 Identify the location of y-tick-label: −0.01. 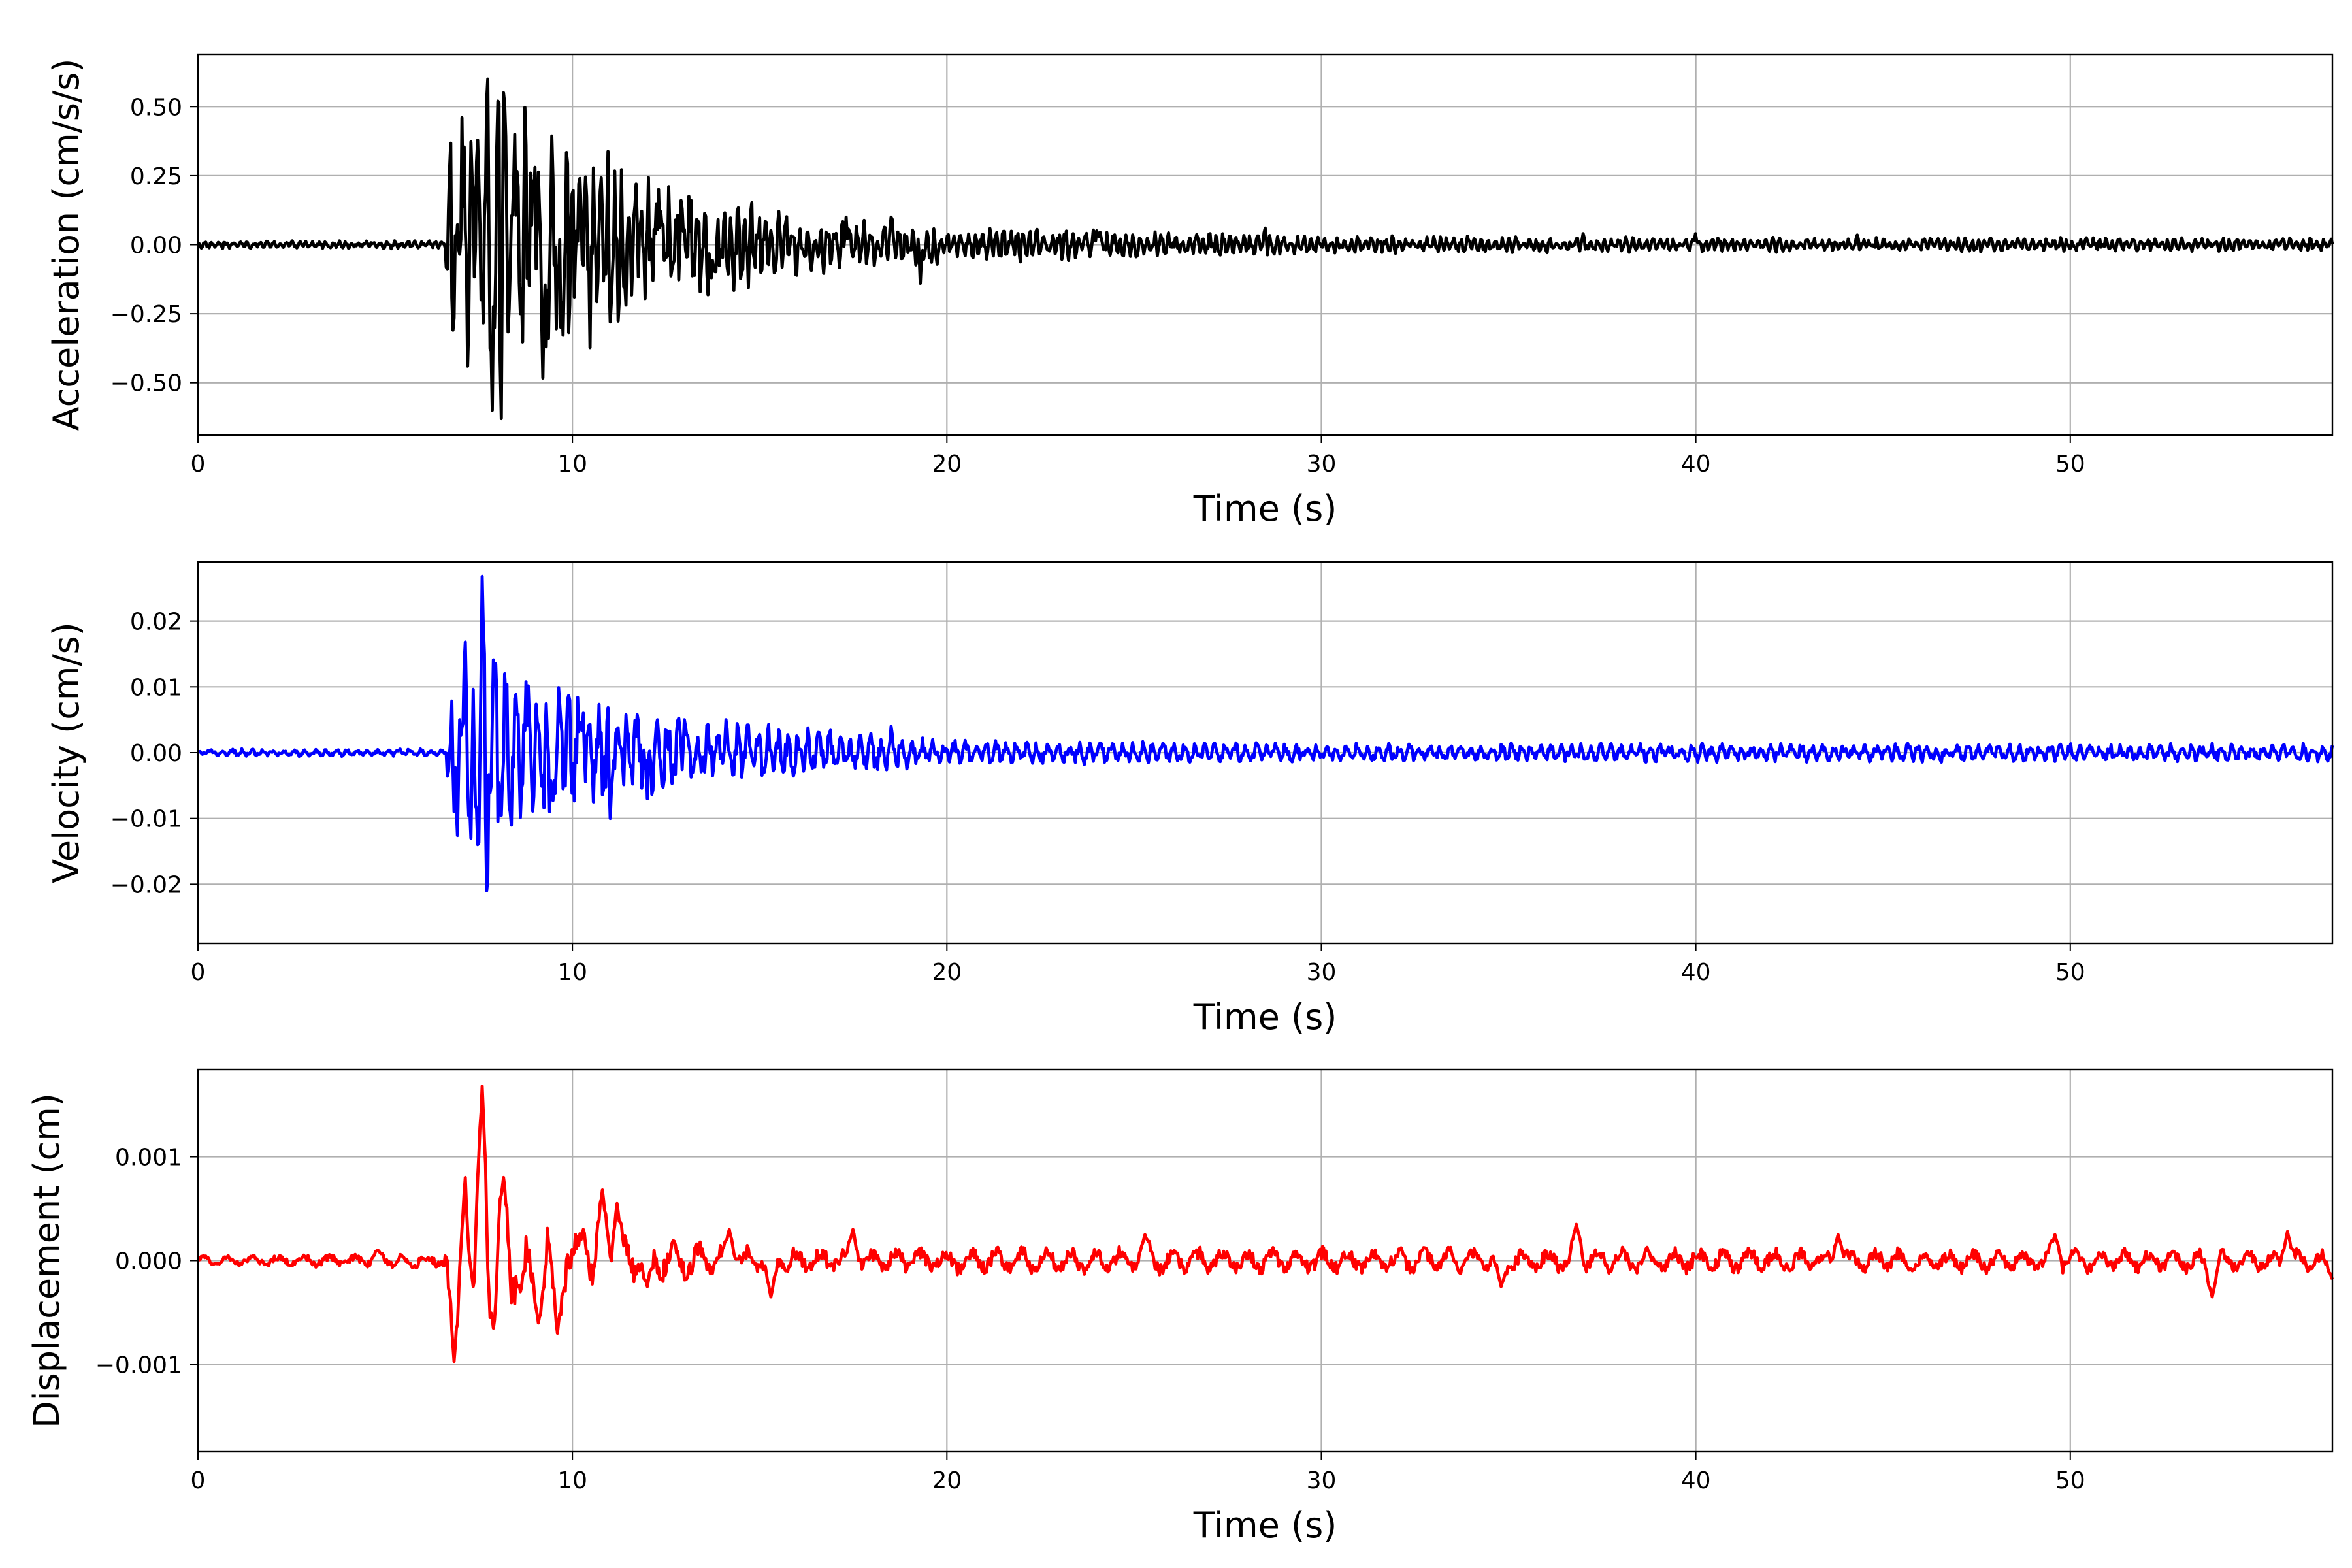
(146, 819).